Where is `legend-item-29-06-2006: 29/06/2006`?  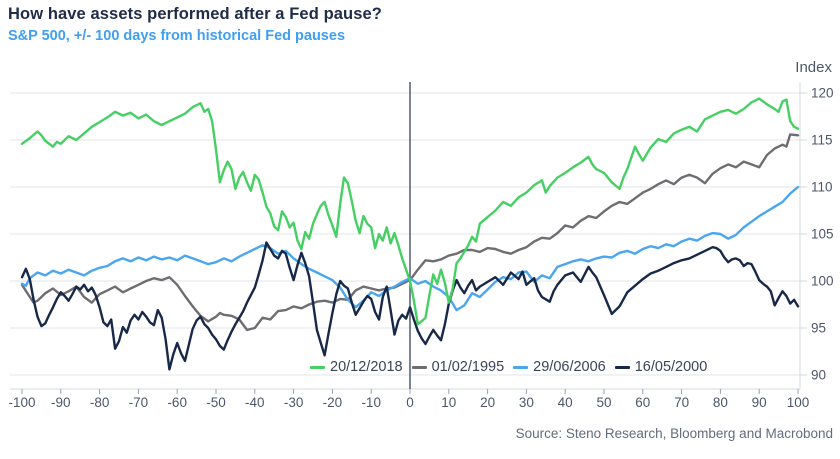 legend-item-29-06-2006: 29/06/2006 is located at coordinates (559, 367).